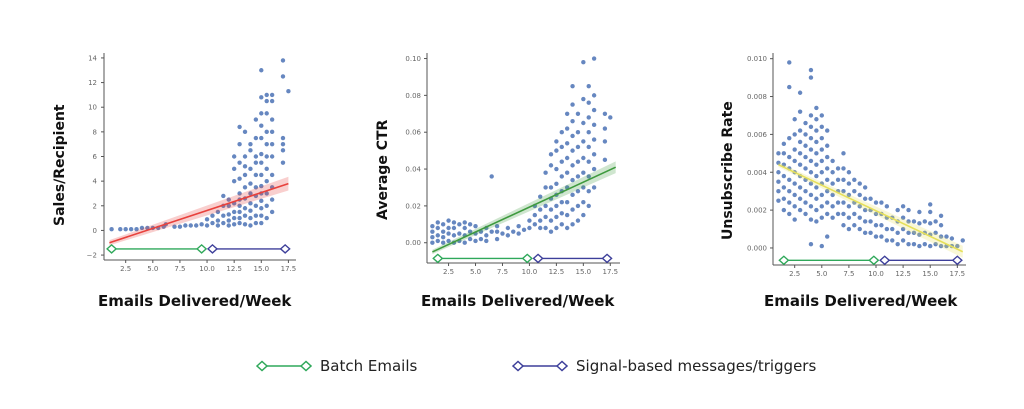 The width and height of the screenshot is (1024, 409). I want to click on legend-batch-line-icon, so click(284, 366).